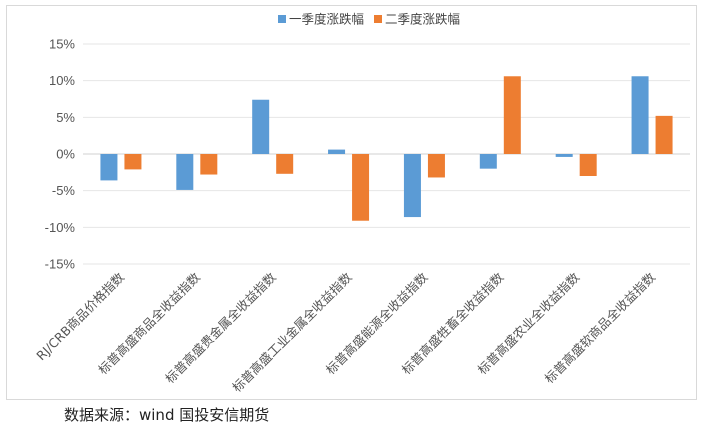 The height and width of the screenshot is (432, 705). Describe the element at coordinates (65, 117) in the screenshot. I see `y-tick-label: 5%` at that location.